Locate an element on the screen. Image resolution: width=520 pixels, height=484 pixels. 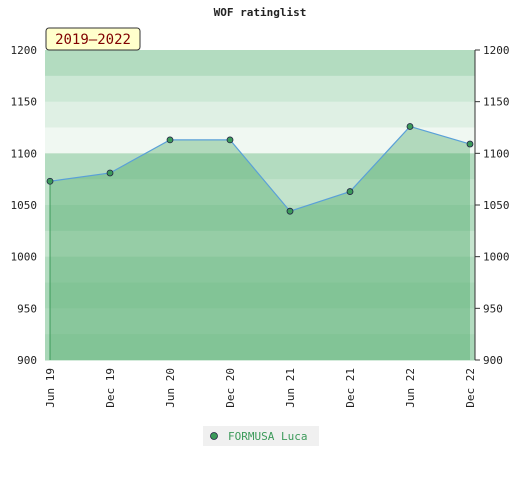
x-tick-label: Dec 20 is located at coordinates (230, 388).